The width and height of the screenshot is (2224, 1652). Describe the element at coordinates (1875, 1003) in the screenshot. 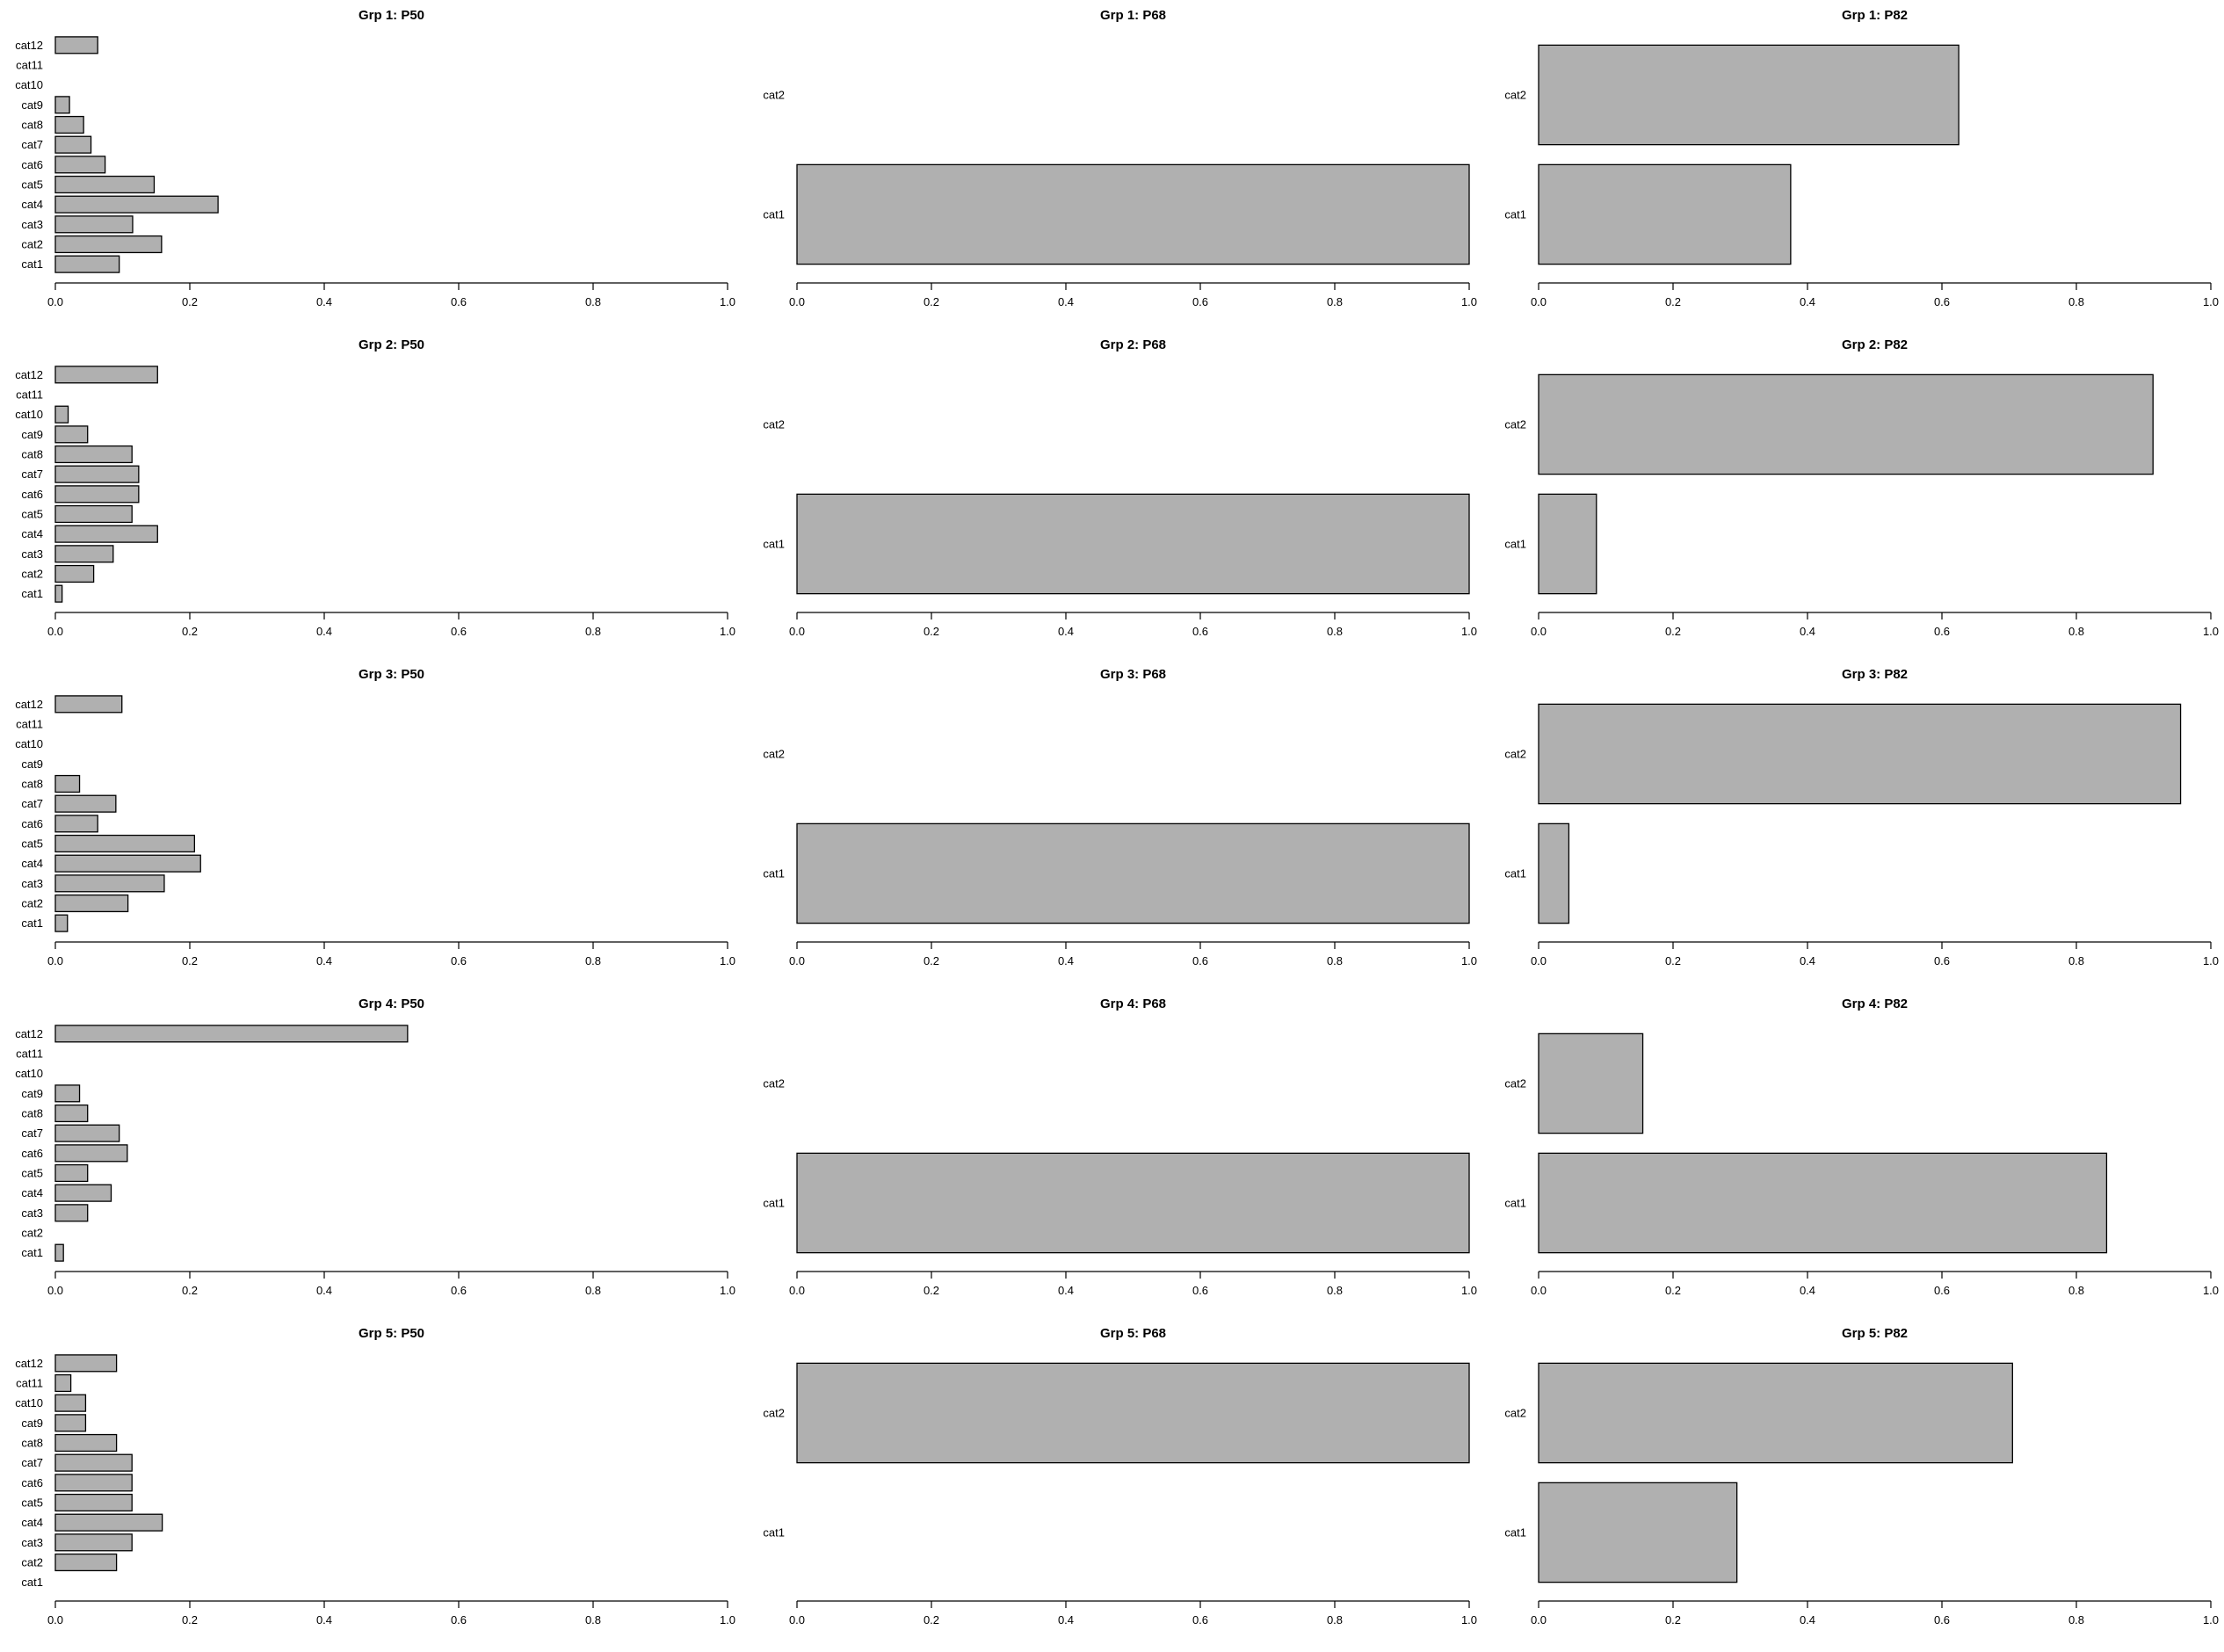

I see `panel-title: Grp 4: P82` at that location.